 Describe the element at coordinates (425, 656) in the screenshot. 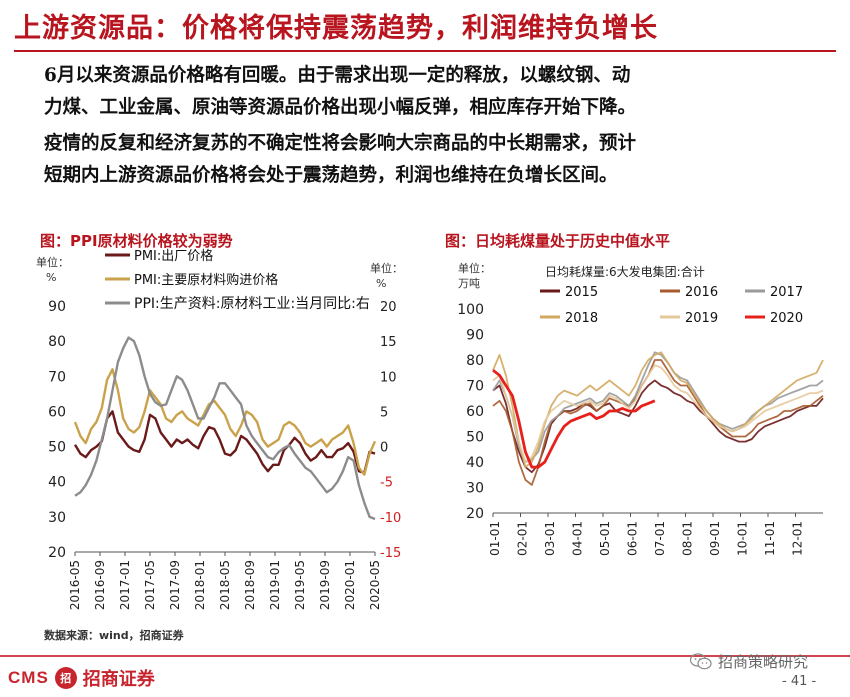

I see `footer-divider` at that location.